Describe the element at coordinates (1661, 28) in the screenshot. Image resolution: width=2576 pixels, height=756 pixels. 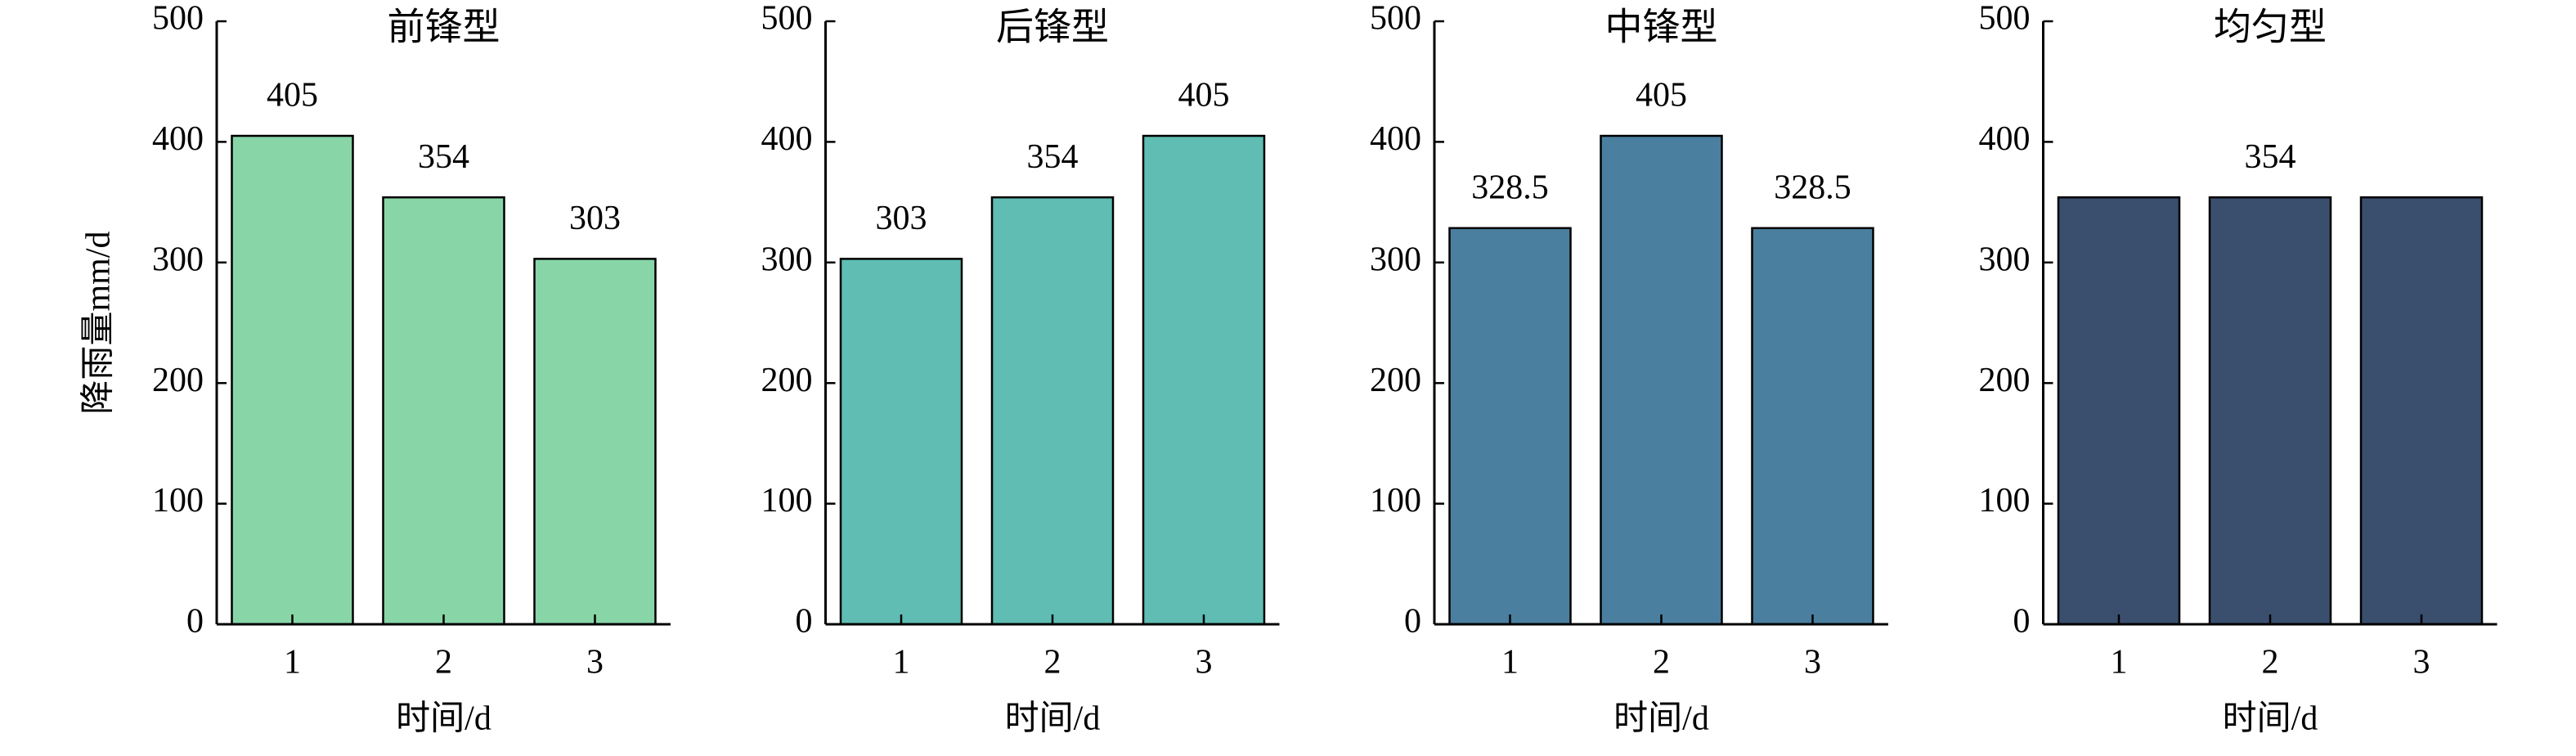
I see `chart-title: 中锋型` at that location.